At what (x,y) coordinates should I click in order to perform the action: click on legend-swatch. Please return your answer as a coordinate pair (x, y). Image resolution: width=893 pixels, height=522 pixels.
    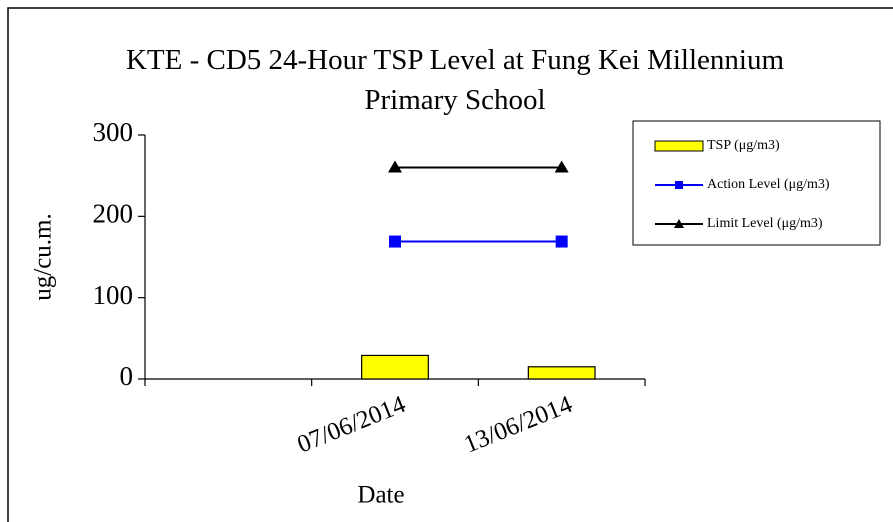
    Looking at the image, I should click on (679, 146).